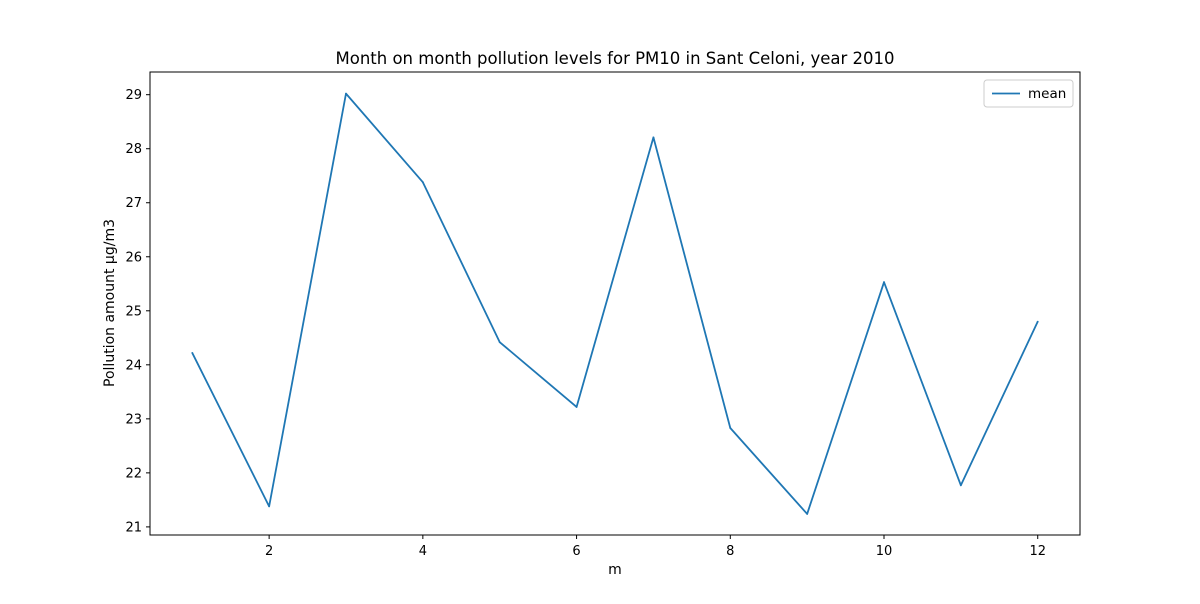  Describe the element at coordinates (423, 551) in the screenshot. I see `x-tick-label: 4` at that location.